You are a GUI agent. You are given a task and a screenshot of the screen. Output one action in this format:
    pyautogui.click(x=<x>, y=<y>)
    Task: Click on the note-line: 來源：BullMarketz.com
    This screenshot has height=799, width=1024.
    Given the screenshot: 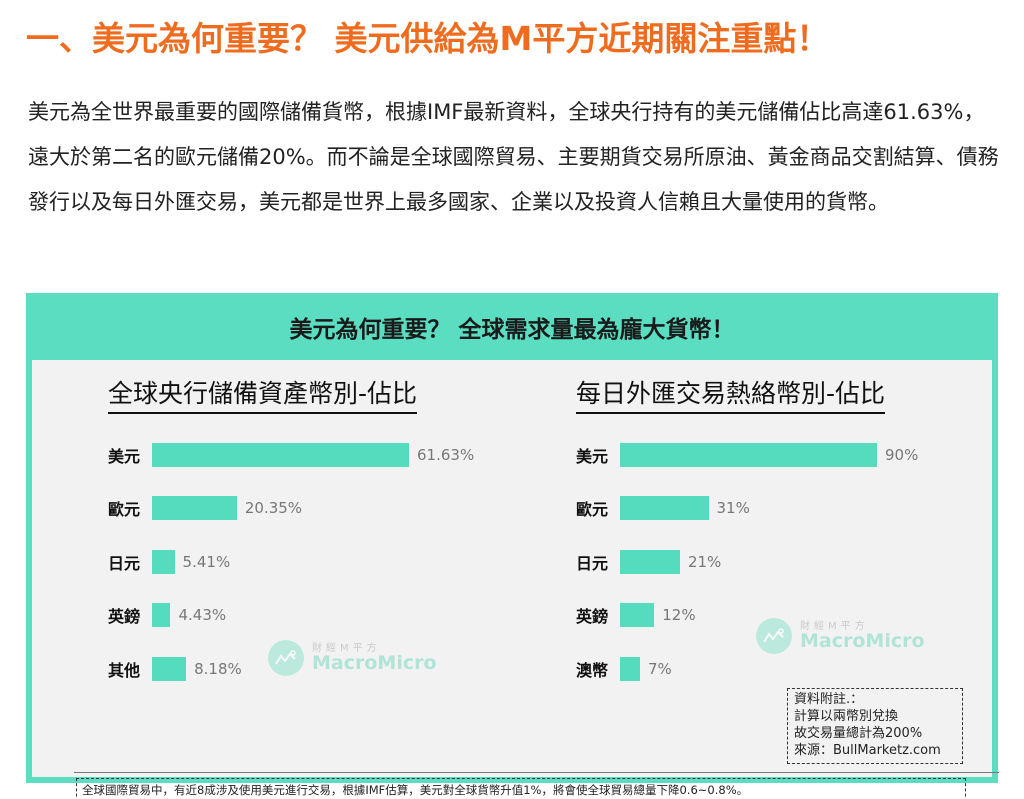 What is the action you would take?
    pyautogui.click(x=867, y=750)
    